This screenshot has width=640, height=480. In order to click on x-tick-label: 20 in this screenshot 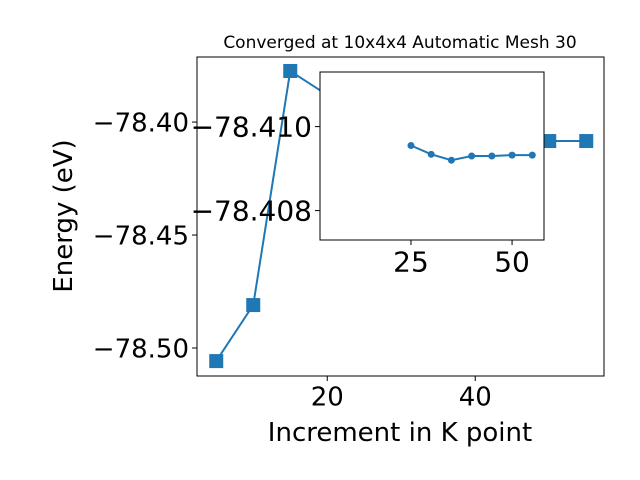, I will do `click(327, 398)`.